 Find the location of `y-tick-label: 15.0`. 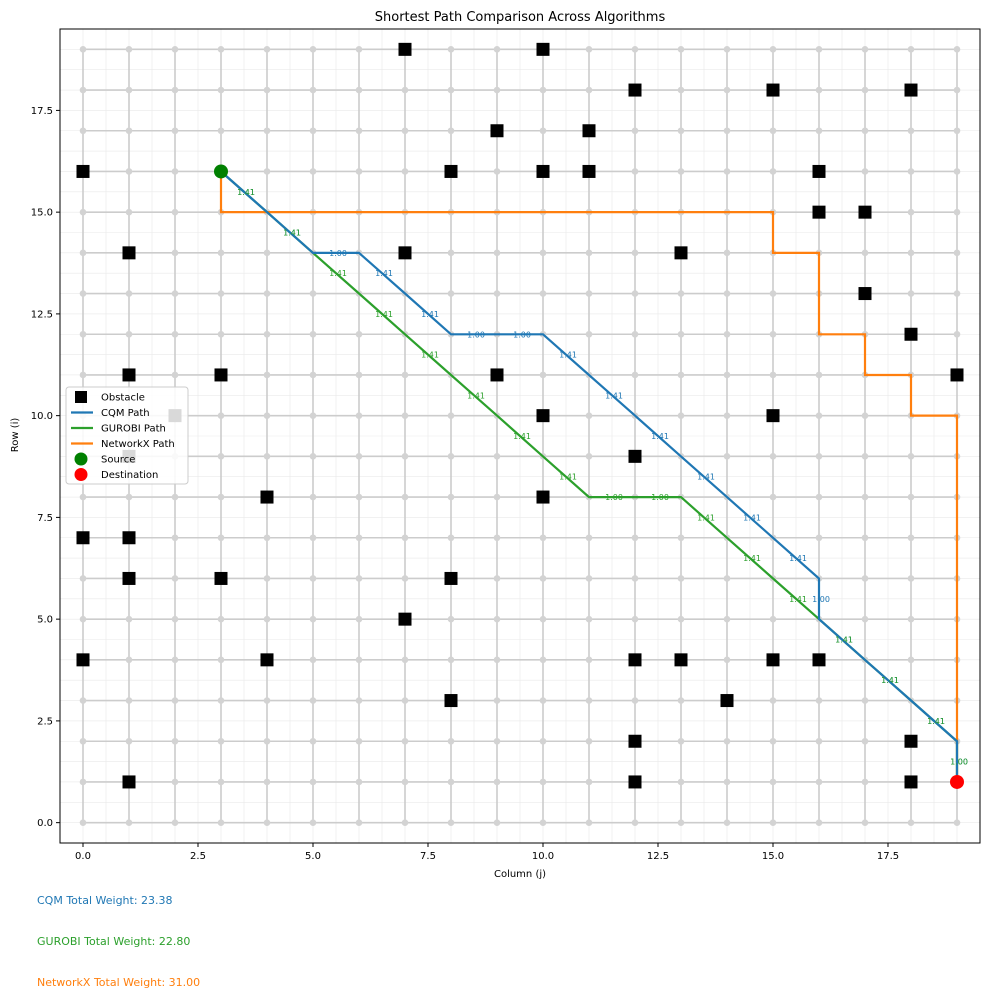

y-tick-label: 15.0 is located at coordinates (42, 213).